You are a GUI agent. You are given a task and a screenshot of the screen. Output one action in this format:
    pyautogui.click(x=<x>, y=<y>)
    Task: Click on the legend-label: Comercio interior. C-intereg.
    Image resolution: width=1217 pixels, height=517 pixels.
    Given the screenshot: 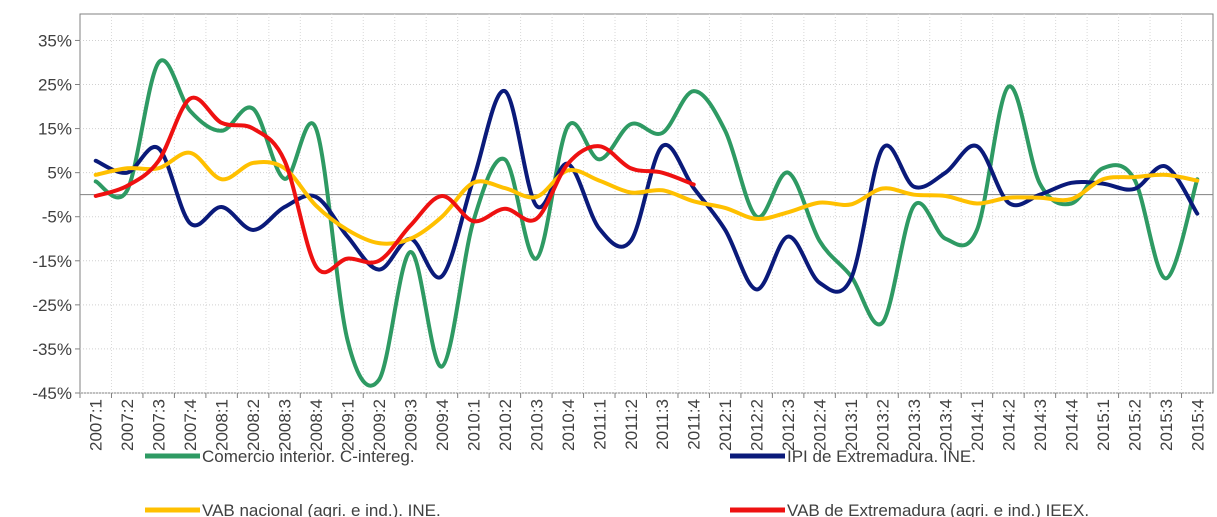 What is the action you would take?
    pyautogui.click(x=308, y=456)
    